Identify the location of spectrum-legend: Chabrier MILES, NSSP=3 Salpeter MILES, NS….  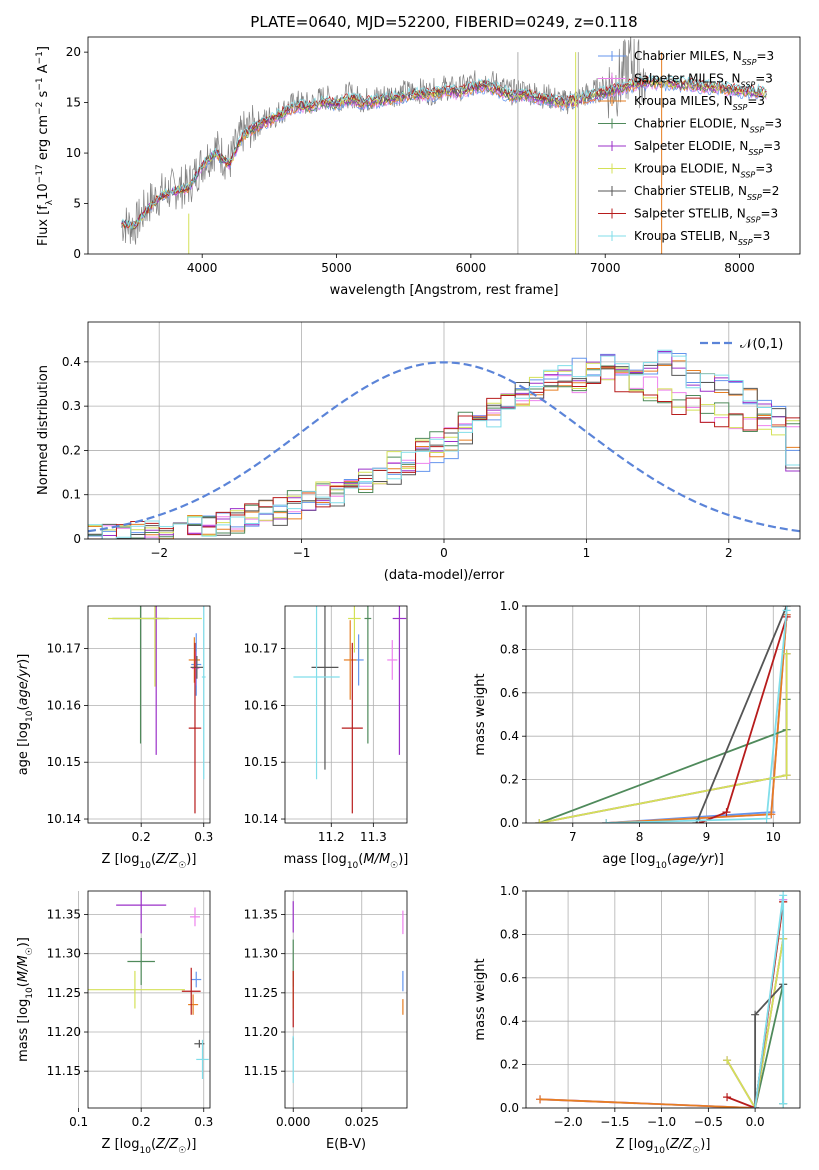
(690, 148).